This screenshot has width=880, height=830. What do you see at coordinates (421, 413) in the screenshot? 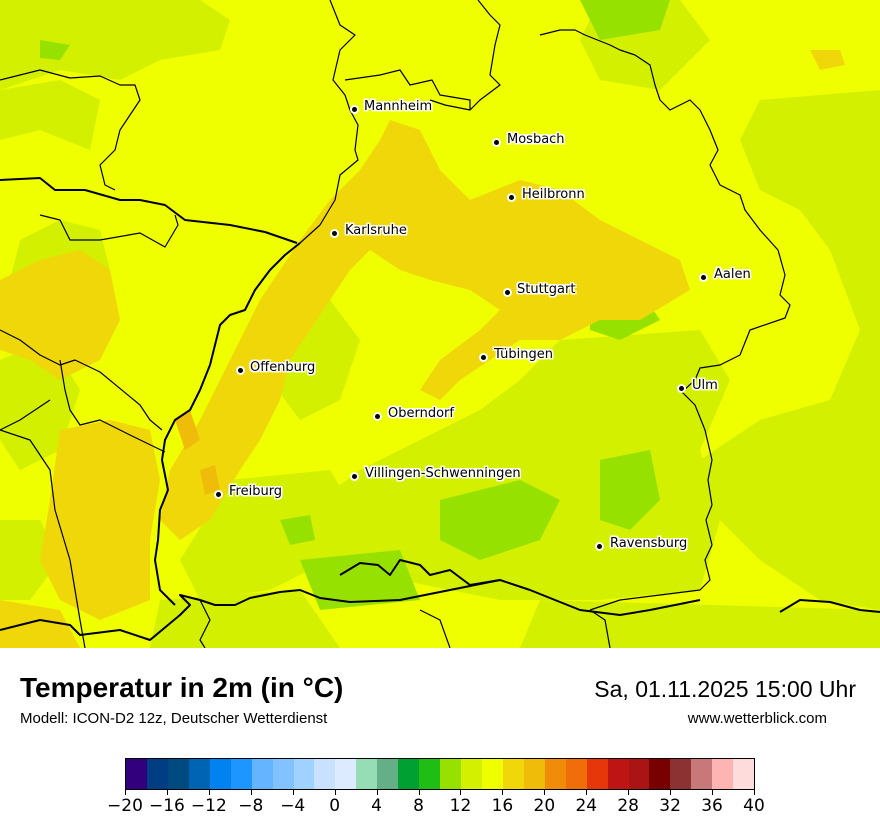
I see `city-label: Oberndorf` at bounding box center [421, 413].